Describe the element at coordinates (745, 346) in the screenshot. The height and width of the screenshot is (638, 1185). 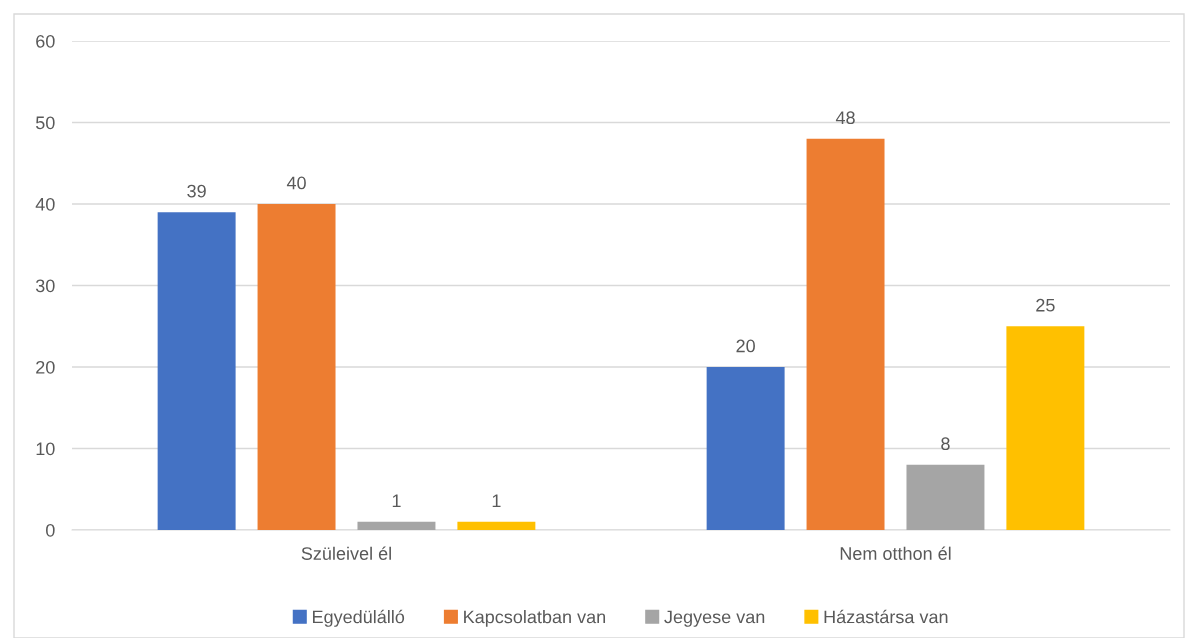
I see `data-label: 20` at that location.